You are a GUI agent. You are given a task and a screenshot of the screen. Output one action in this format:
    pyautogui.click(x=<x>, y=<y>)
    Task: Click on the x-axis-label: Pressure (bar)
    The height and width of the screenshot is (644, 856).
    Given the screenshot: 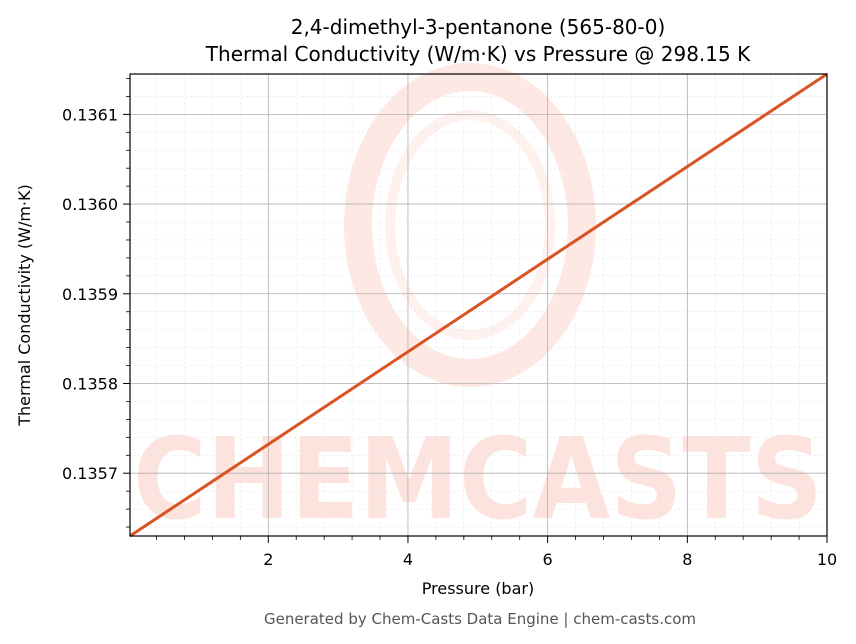 What is the action you would take?
    pyautogui.click(x=478, y=588)
    